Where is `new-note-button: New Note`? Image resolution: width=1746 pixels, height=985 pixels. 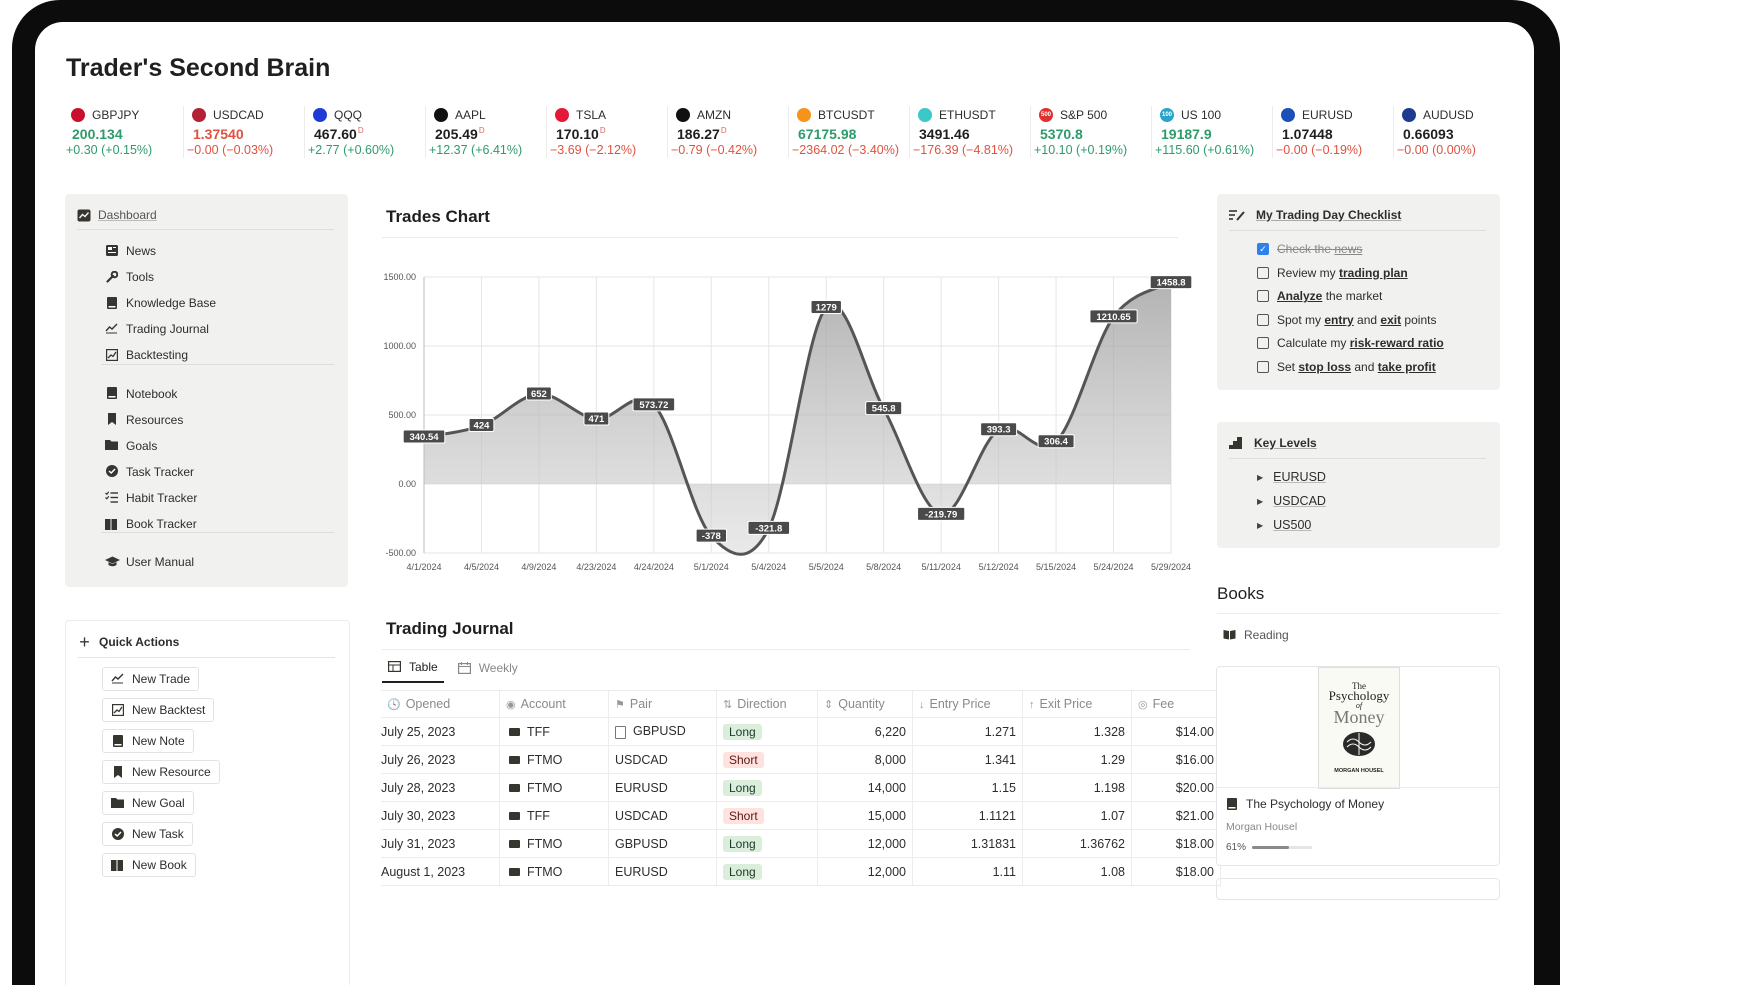 new-note-button: New Note is located at coordinates (148, 741).